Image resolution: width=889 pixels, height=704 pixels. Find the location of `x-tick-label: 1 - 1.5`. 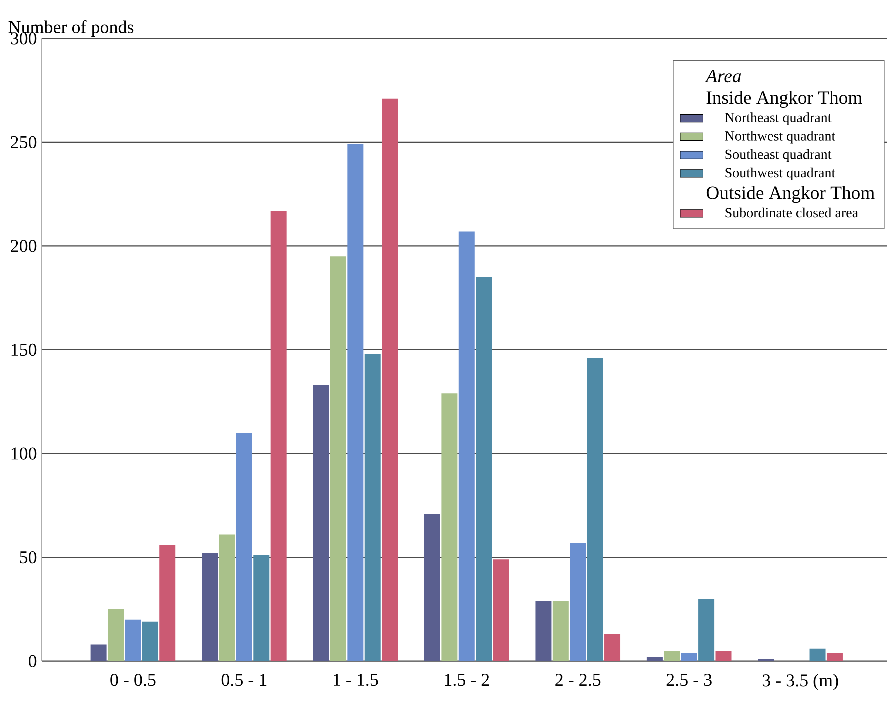

x-tick-label: 1 - 1.5 is located at coordinates (356, 680).